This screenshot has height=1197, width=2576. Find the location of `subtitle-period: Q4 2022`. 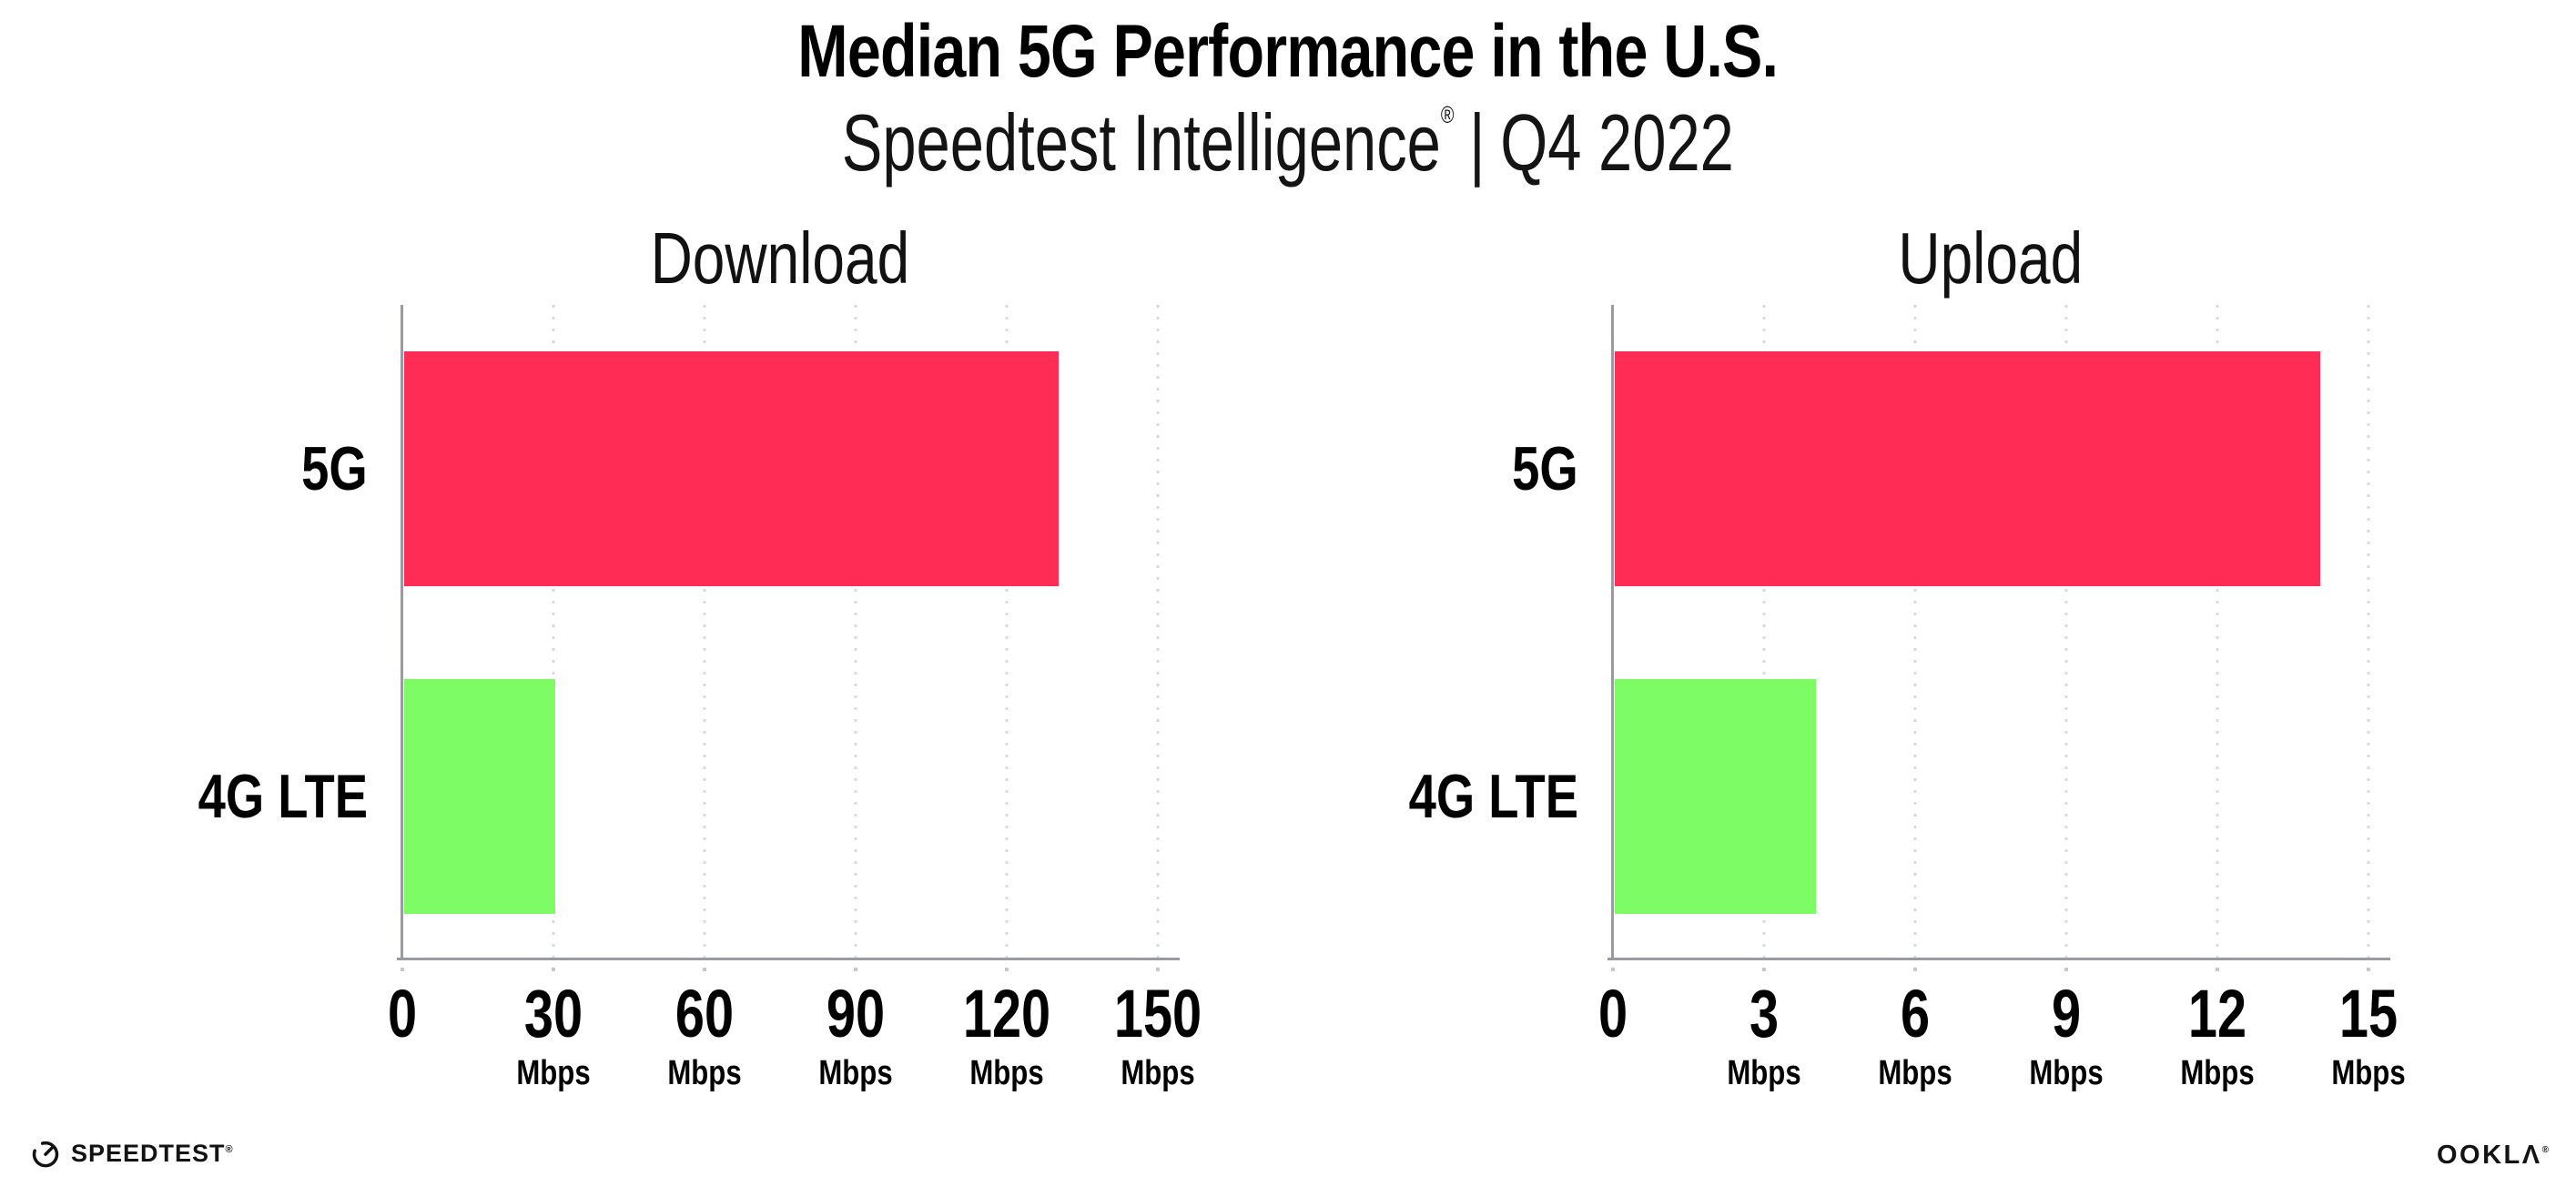

subtitle-period: Q4 2022 is located at coordinates (1617, 142).